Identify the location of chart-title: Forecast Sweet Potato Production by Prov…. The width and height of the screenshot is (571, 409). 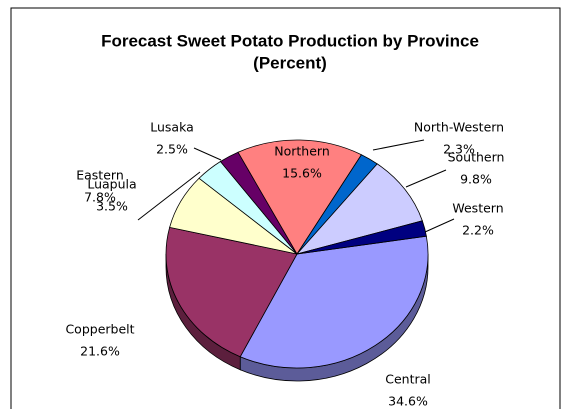
(290, 40).